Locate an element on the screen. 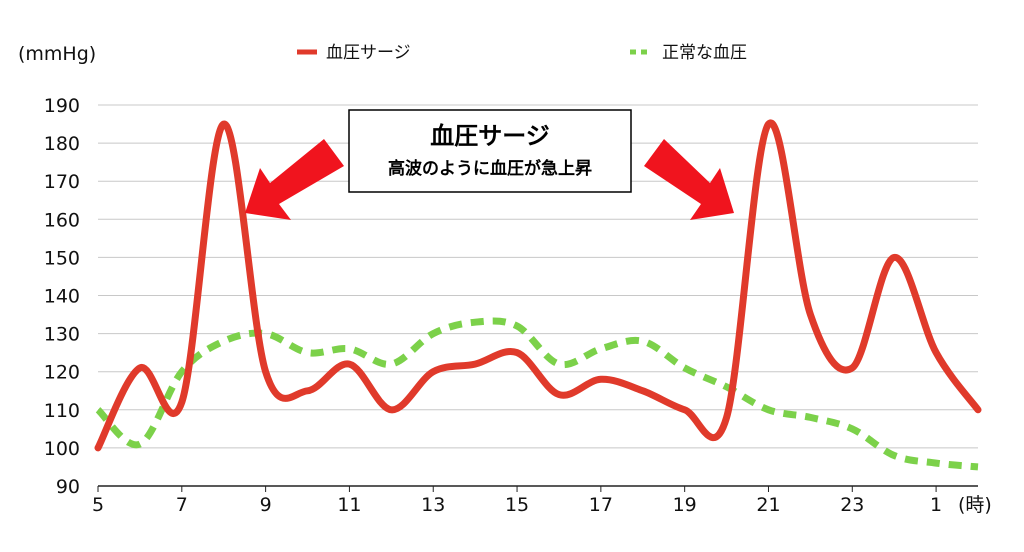 The image size is (1024, 552). left-arrow-icon is located at coordinates (294, 179).